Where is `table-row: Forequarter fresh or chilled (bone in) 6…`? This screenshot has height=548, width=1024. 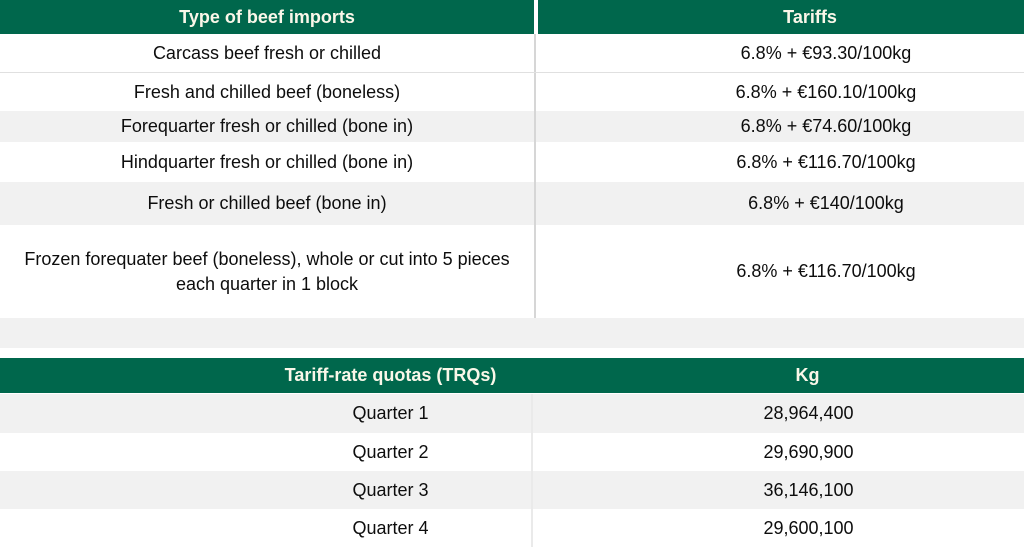
table-row: Forequarter fresh or chilled (bone in) 6… is located at coordinates (512, 126).